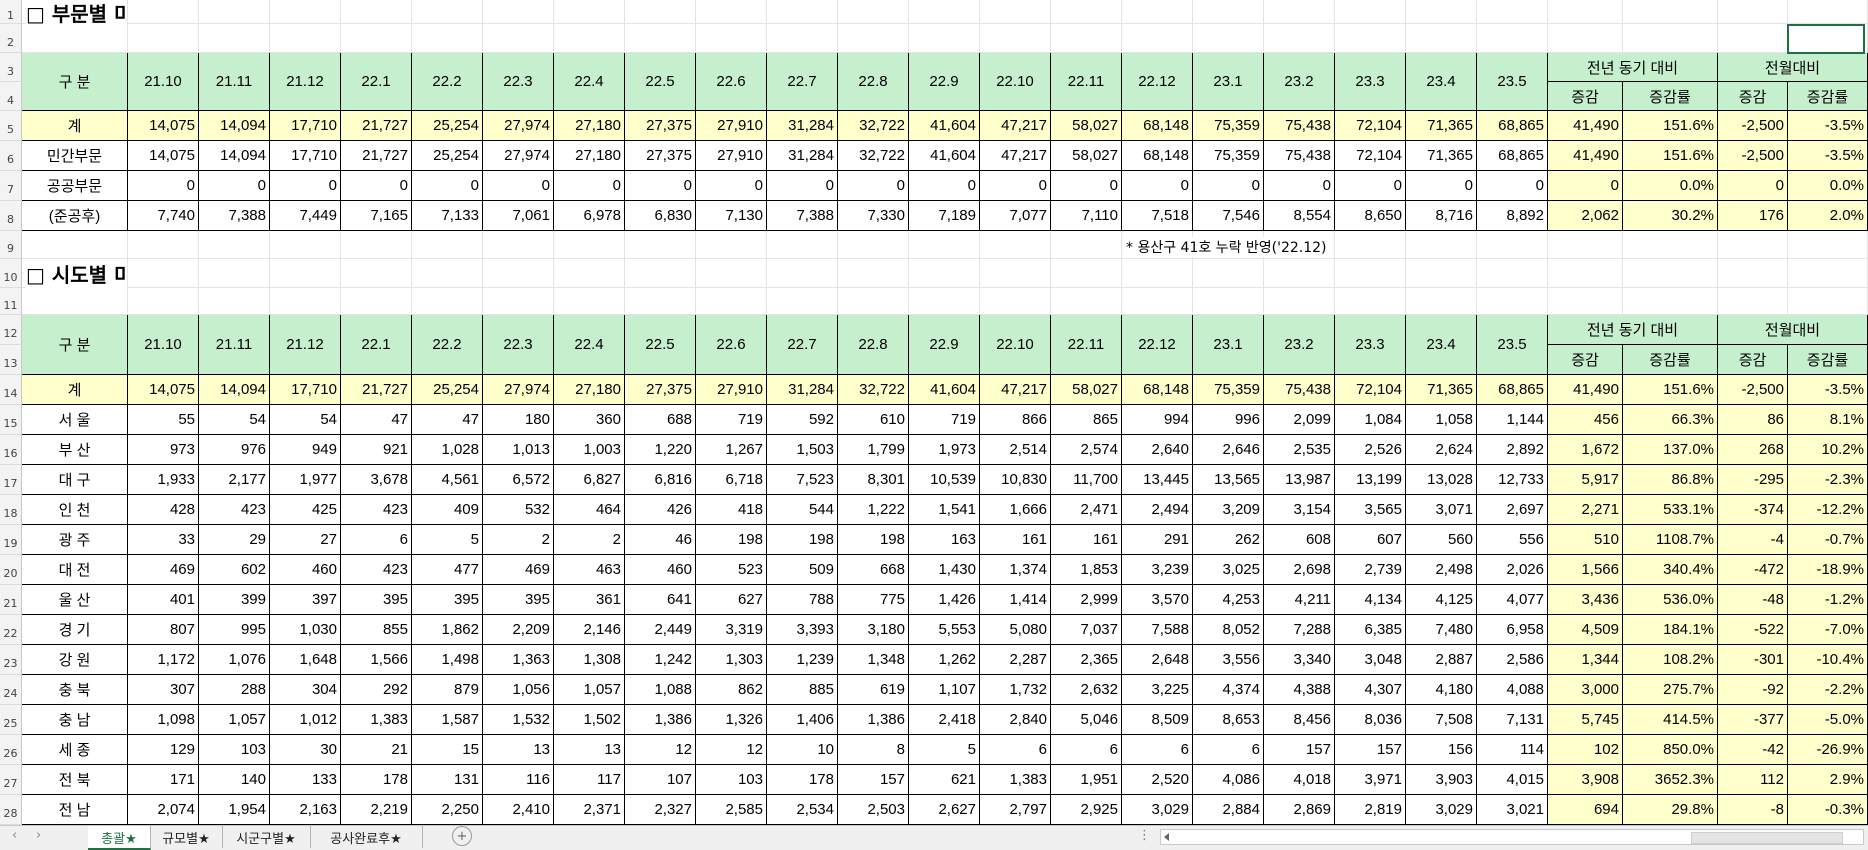  I want to click on region-value-cell: 610, so click(873, 420).